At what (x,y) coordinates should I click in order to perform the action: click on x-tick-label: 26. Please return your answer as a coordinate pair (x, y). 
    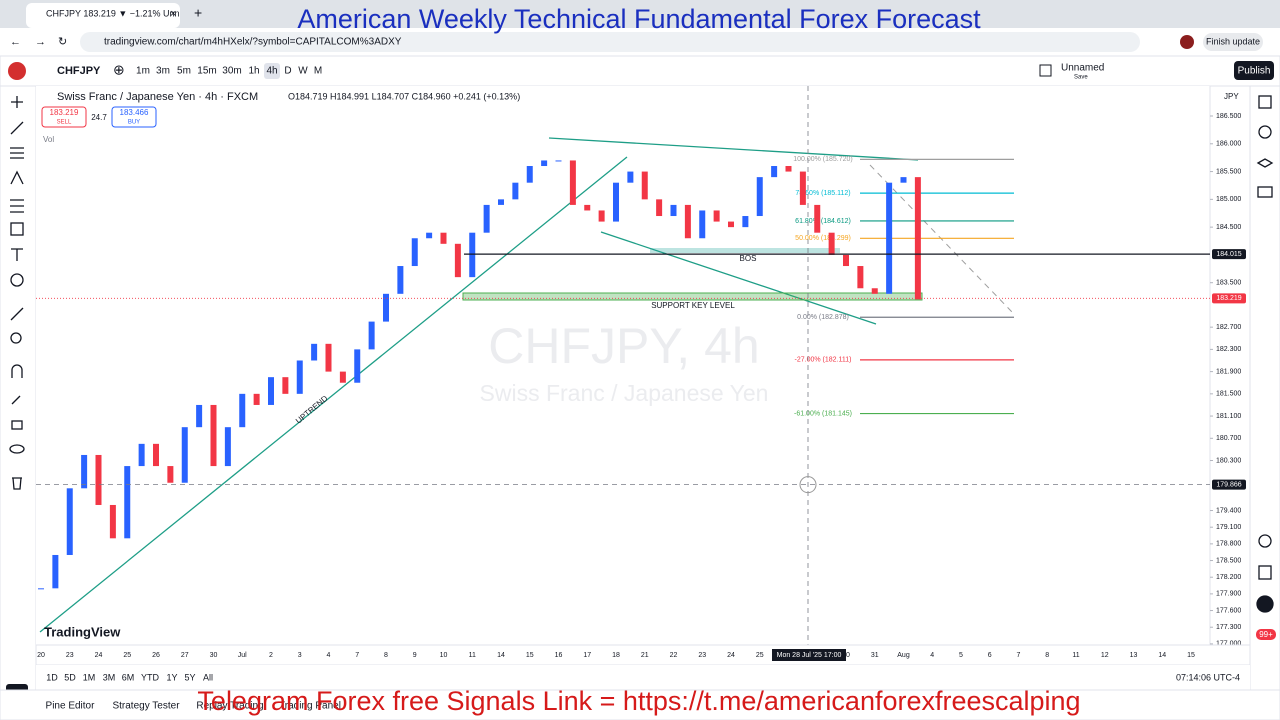
    Looking at the image, I should click on (156, 655).